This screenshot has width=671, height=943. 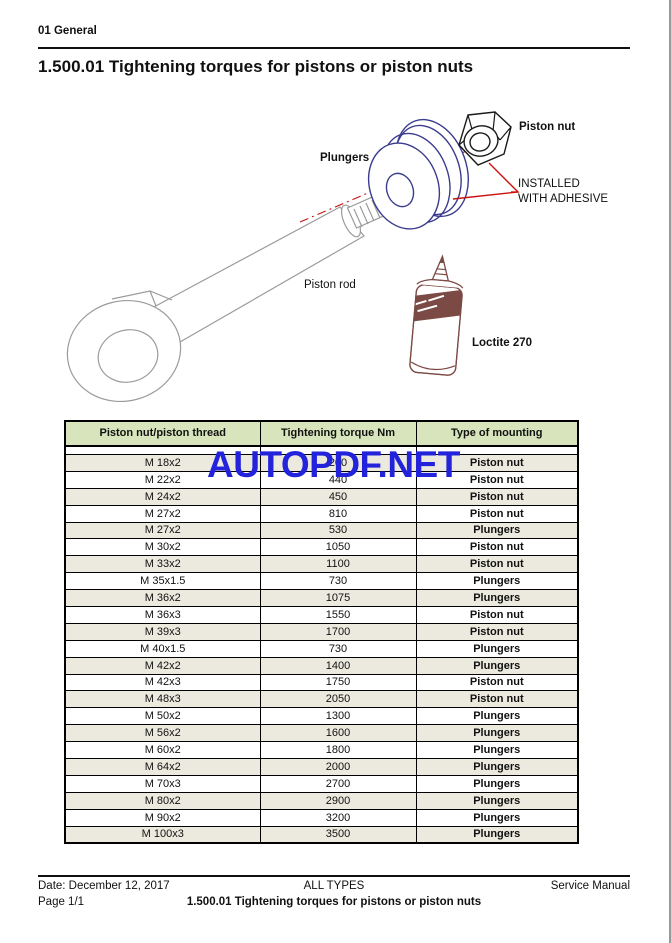 I want to click on torque-cell: 1050, so click(x=338, y=547).